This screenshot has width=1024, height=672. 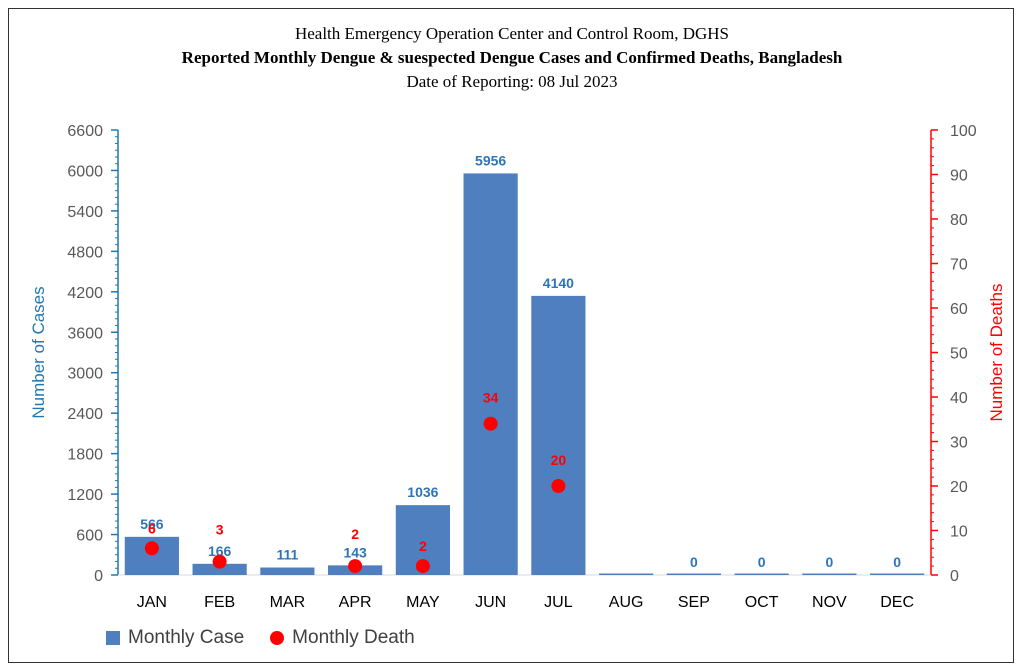 What do you see at coordinates (219, 602) in the screenshot?
I see `x-axis-category-label: FEB` at bounding box center [219, 602].